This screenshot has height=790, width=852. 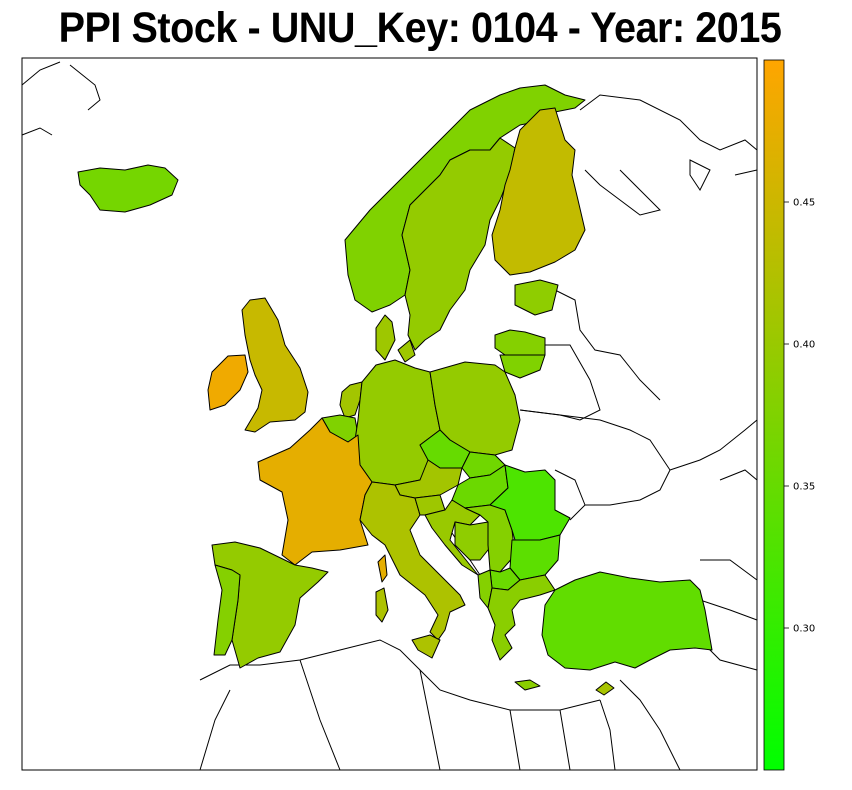 What do you see at coordinates (351, 400) in the screenshot?
I see `region-netherlands` at bounding box center [351, 400].